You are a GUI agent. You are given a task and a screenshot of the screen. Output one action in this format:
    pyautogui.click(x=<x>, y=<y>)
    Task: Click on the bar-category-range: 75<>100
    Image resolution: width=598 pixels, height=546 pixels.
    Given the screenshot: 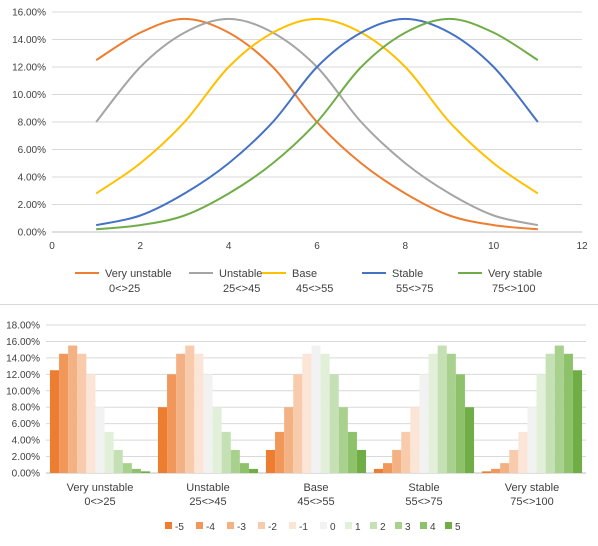 What is the action you would take?
    pyautogui.click(x=531, y=502)
    